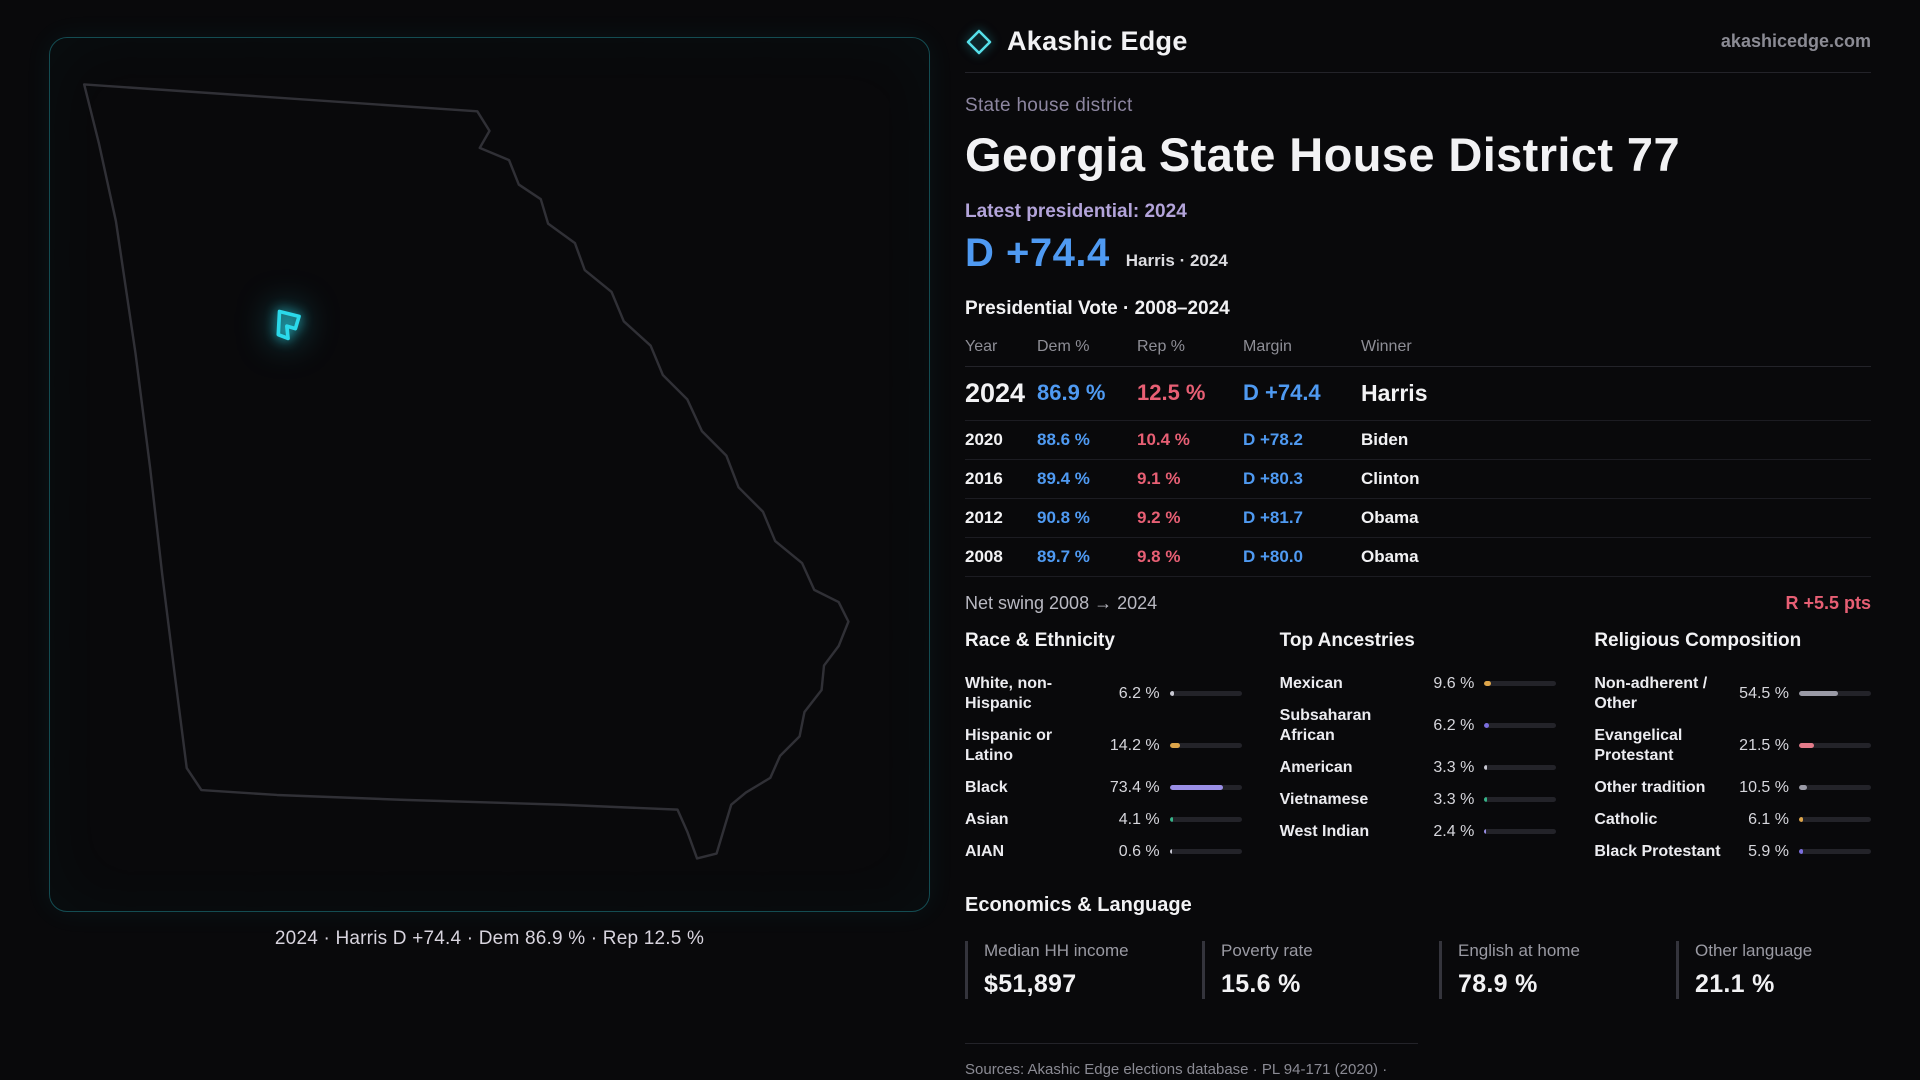 The image size is (1920, 1080). Describe the element at coordinates (1001, 518) in the screenshot. I see `vote-year: 2012` at that location.